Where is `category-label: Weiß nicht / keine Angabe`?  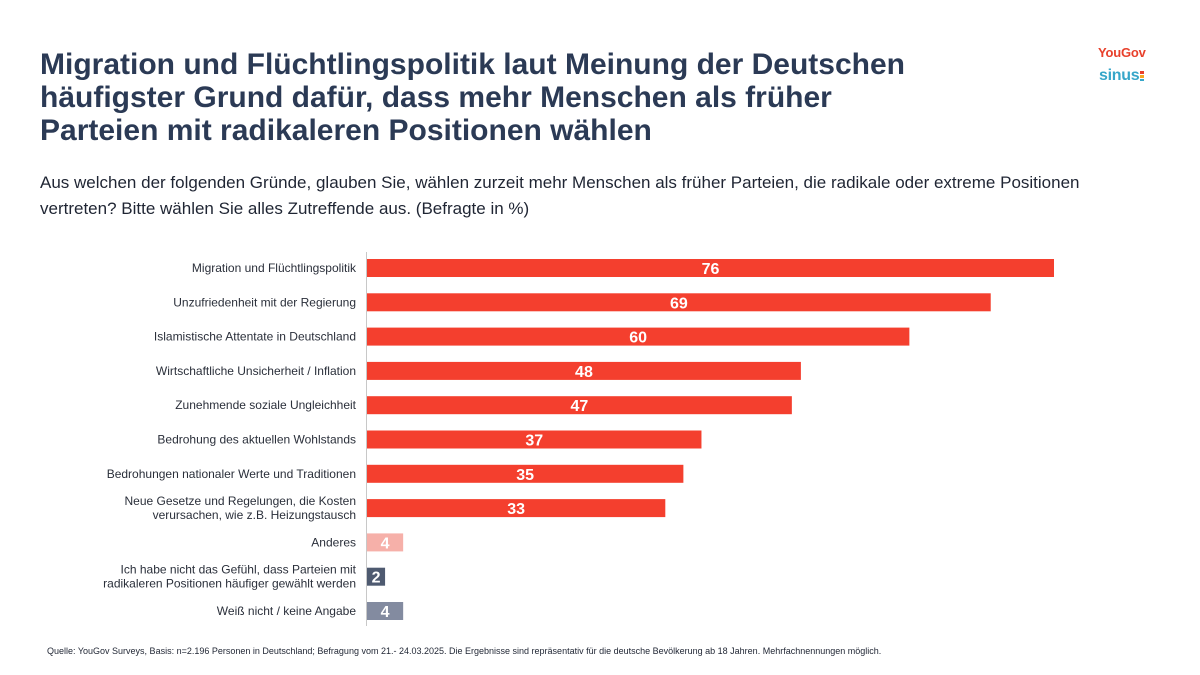
category-label: Weiß nicht / keine Angabe is located at coordinates (287, 611).